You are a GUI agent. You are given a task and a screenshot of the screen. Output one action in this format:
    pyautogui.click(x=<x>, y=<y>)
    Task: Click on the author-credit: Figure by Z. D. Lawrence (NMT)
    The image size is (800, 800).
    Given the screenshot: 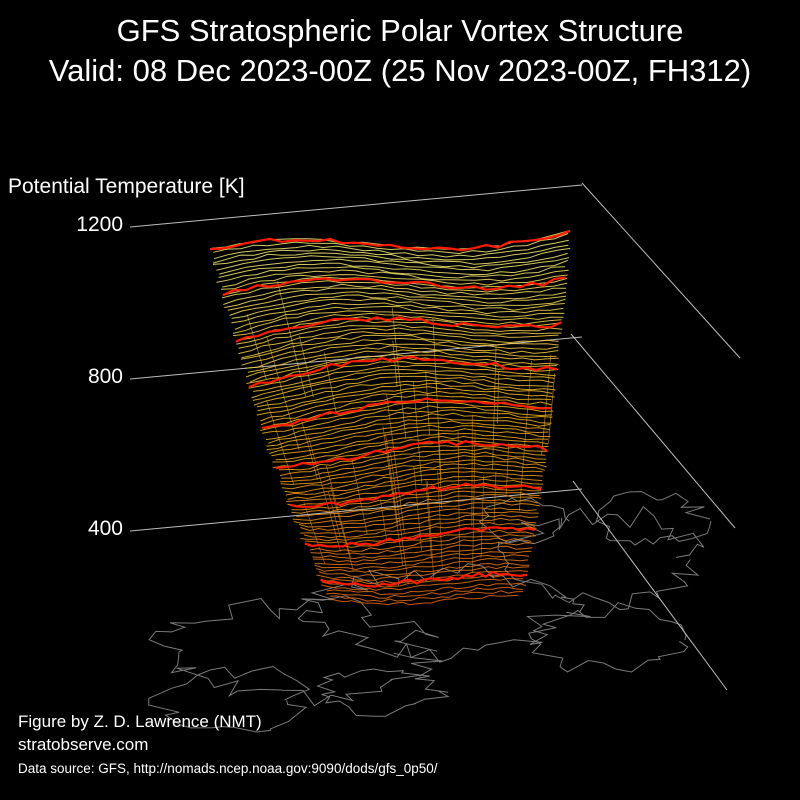 What is the action you would take?
    pyautogui.click(x=140, y=721)
    